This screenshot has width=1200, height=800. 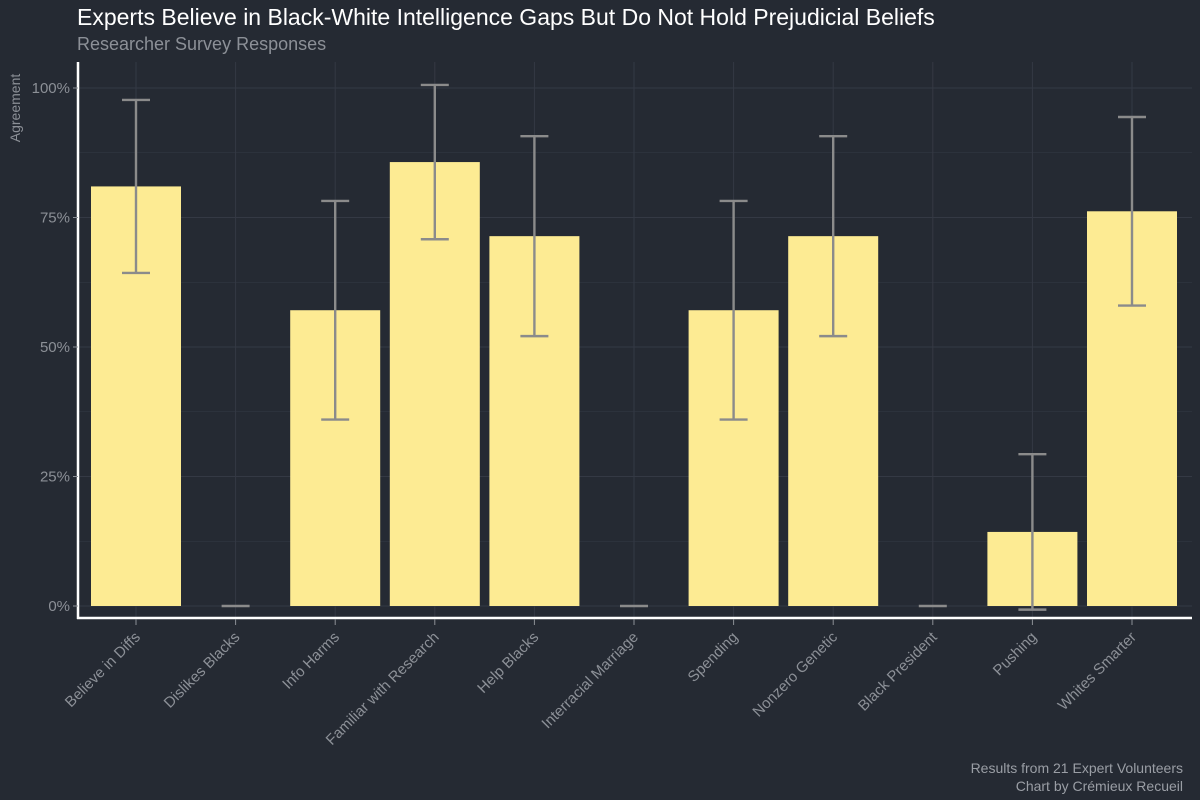 What do you see at coordinates (1099, 786) in the screenshot?
I see `caption-author: Chart by Crémieux Recueil` at bounding box center [1099, 786].